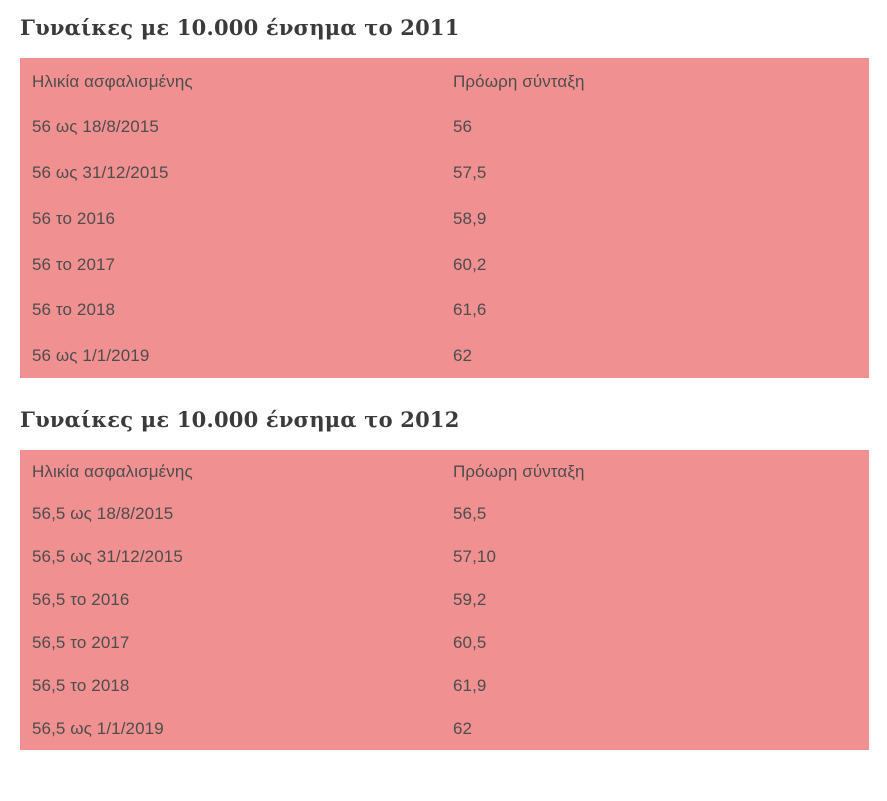 The height and width of the screenshot is (801, 887). Describe the element at coordinates (470, 685) in the screenshot. I see `cell-pension: 61,9` at that location.